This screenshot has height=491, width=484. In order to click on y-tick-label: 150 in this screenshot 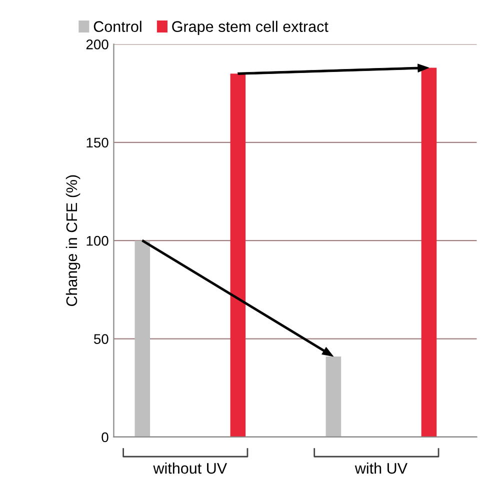, I will do `click(97, 143)`.